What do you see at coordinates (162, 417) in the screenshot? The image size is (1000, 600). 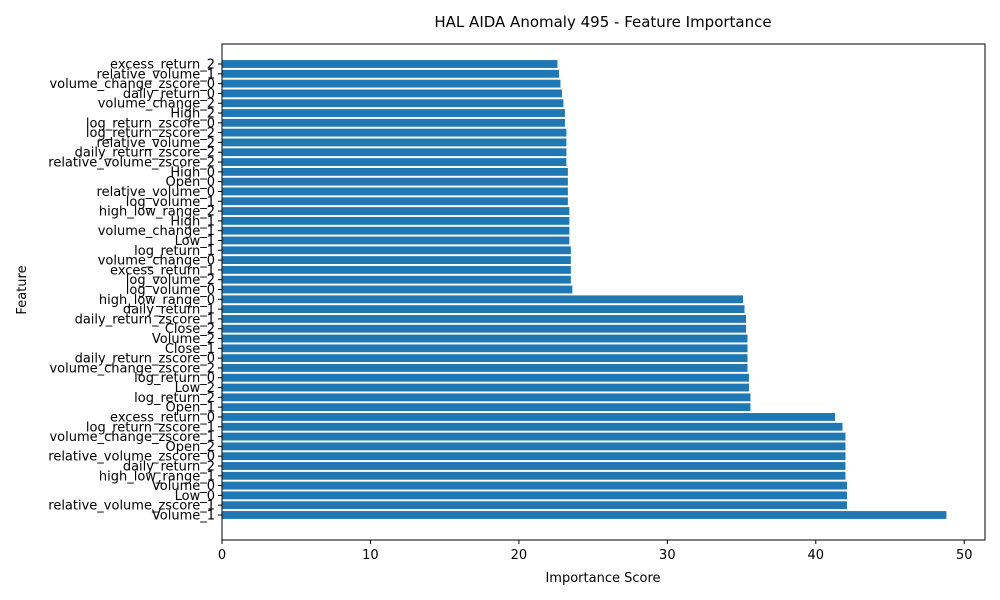 I see `y-tick-label-excess_return_0: excess_return_0` at bounding box center [162, 417].